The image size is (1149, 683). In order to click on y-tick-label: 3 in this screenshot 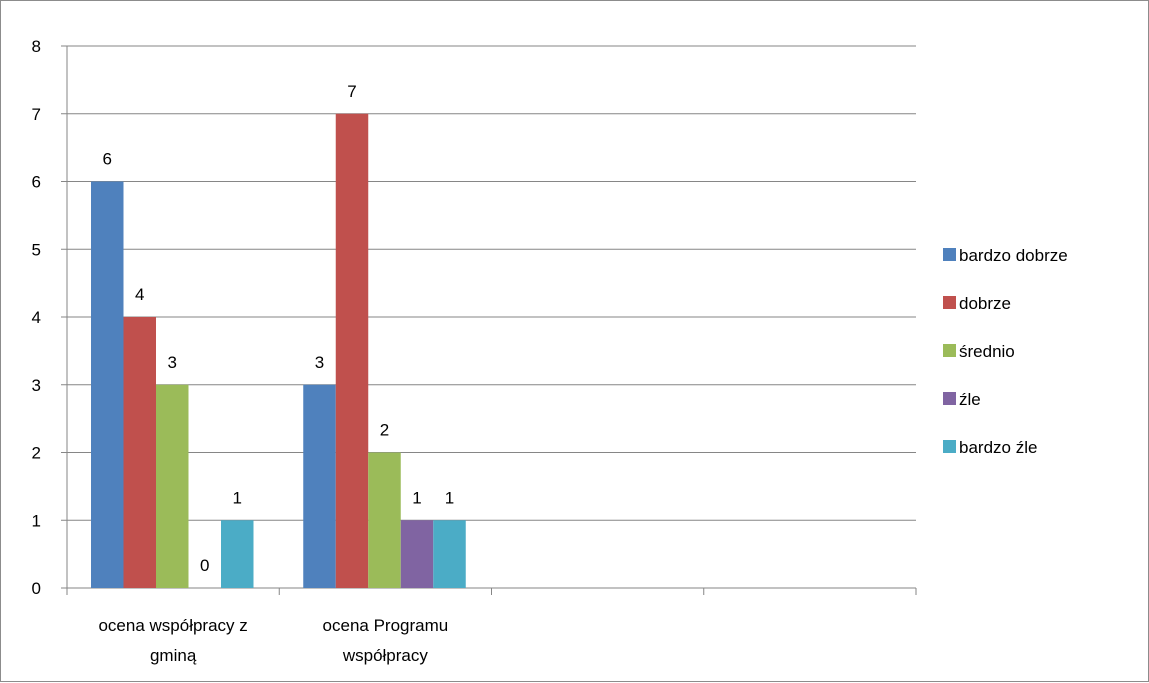, I will do `click(36, 385)`.